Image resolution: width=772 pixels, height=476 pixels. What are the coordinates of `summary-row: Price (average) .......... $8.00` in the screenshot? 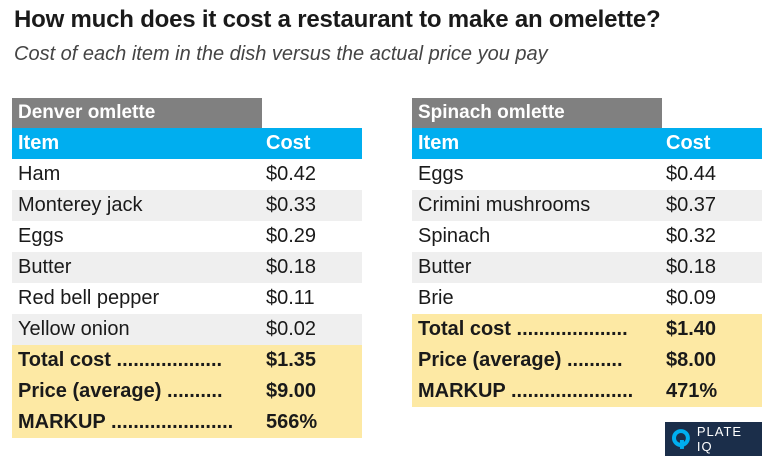 It's located at (587, 360).